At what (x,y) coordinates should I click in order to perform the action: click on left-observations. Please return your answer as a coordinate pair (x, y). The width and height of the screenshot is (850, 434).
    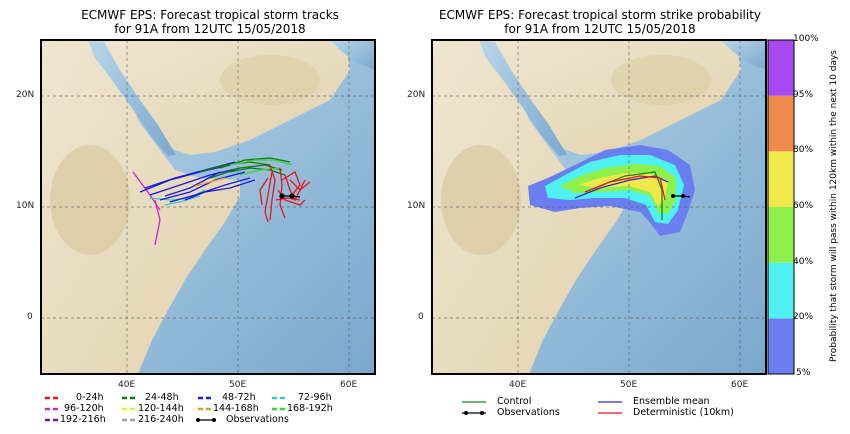
    Looking at the image, I should click on (290, 196).